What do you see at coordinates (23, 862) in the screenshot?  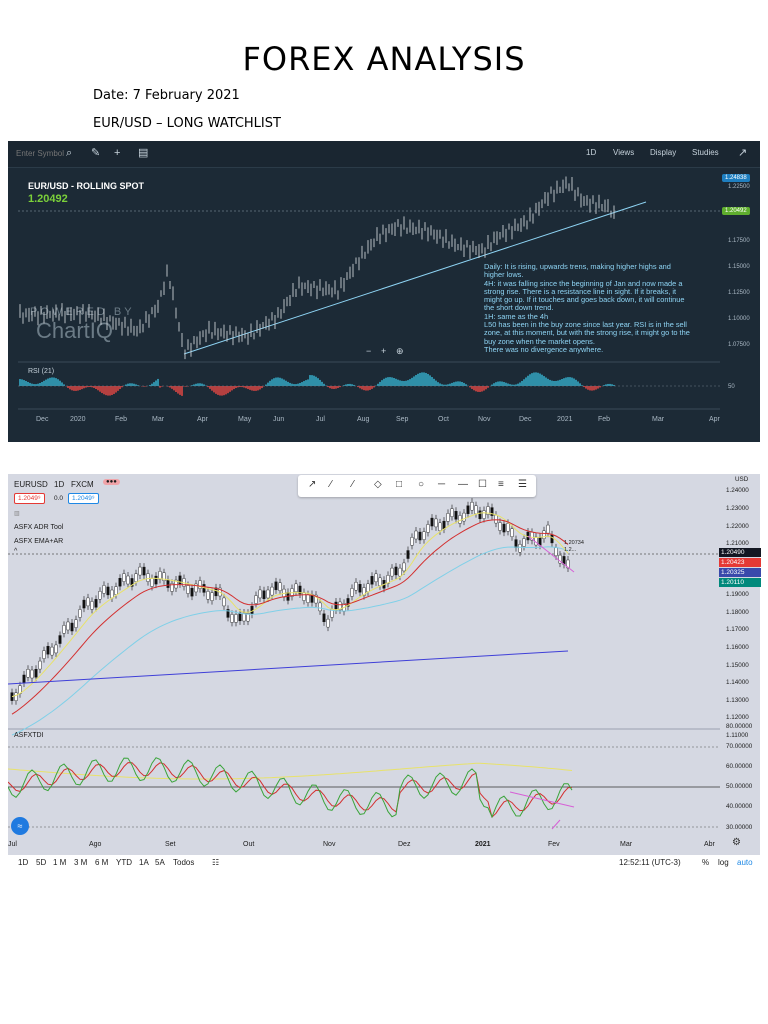 I see `range-1d: 1D` at bounding box center [23, 862].